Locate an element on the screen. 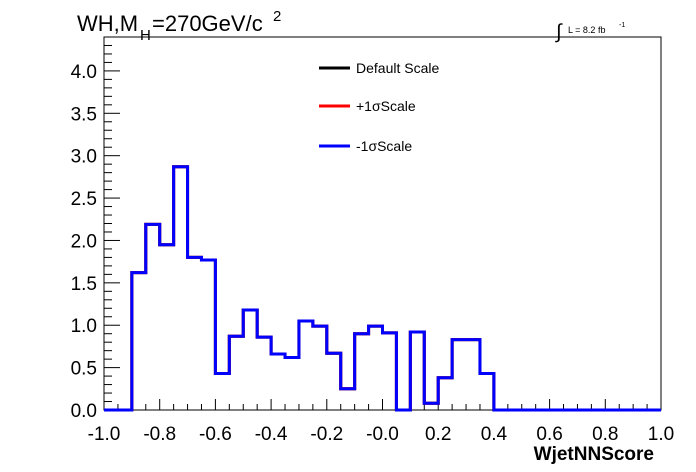  title-subscript: H is located at coordinates (145, 35).